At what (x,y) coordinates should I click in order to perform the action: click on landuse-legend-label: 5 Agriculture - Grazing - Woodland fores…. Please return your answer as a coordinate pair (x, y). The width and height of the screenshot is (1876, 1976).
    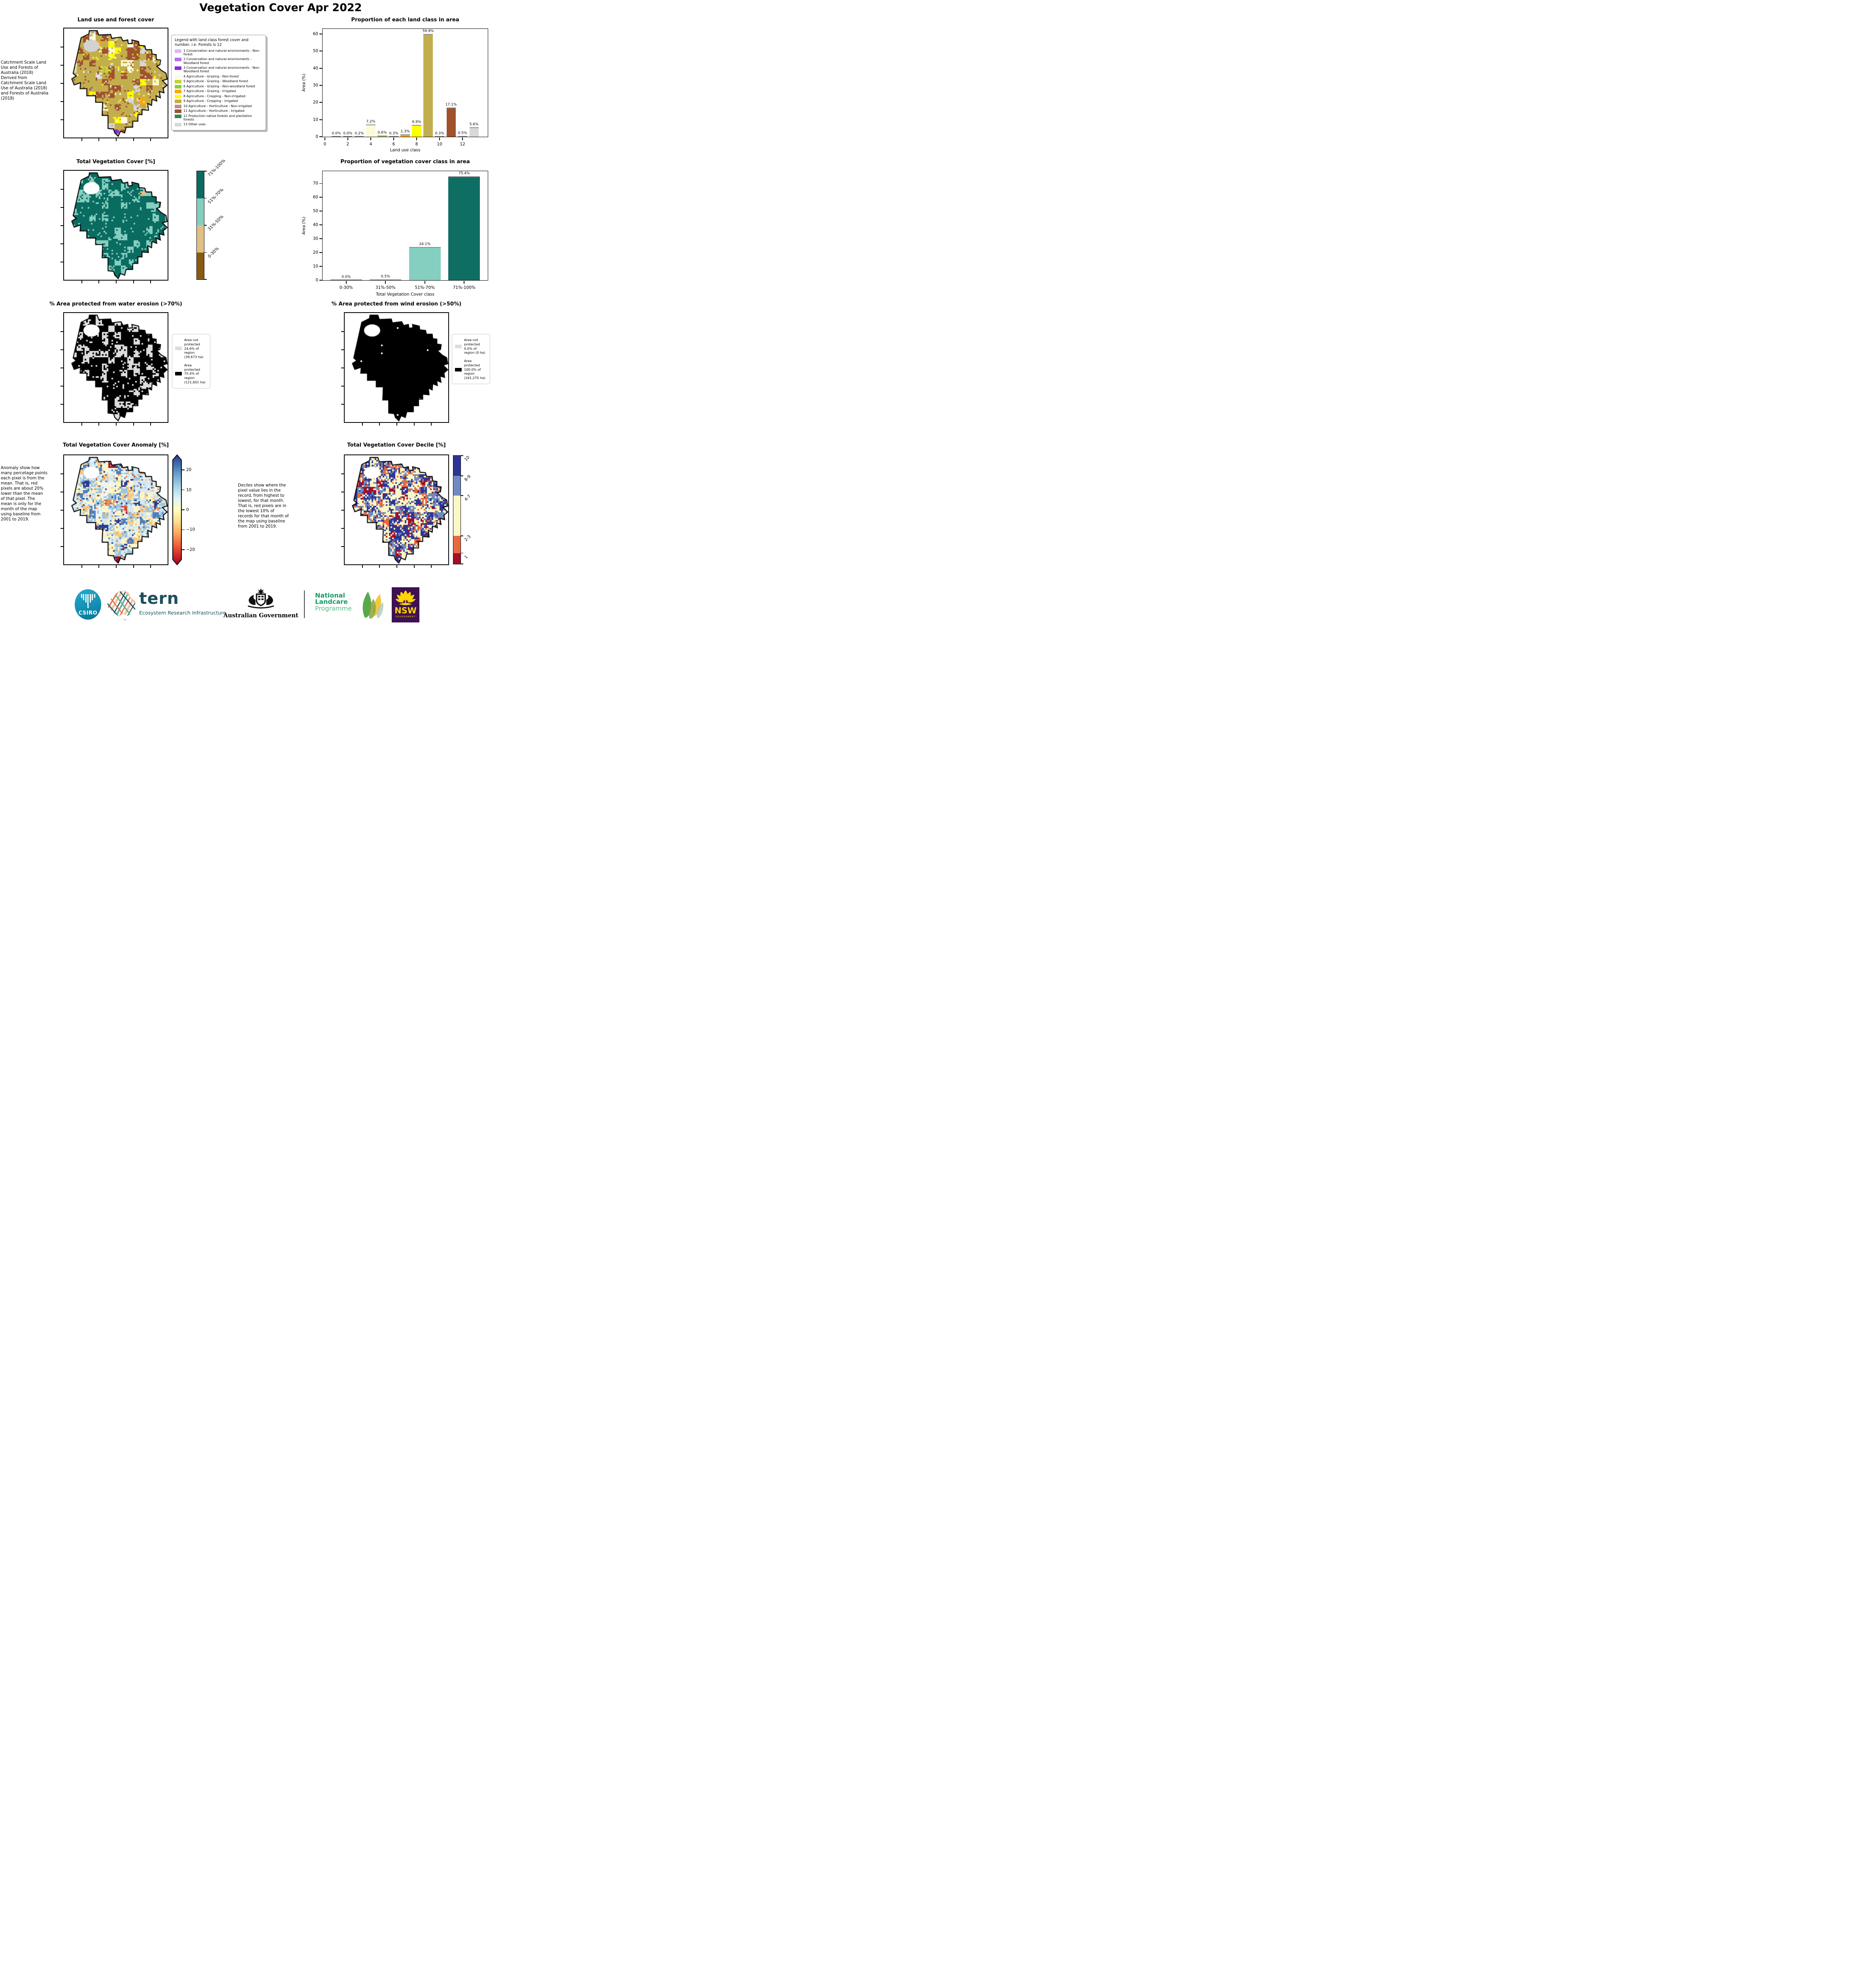
    Looking at the image, I should click on (216, 81).